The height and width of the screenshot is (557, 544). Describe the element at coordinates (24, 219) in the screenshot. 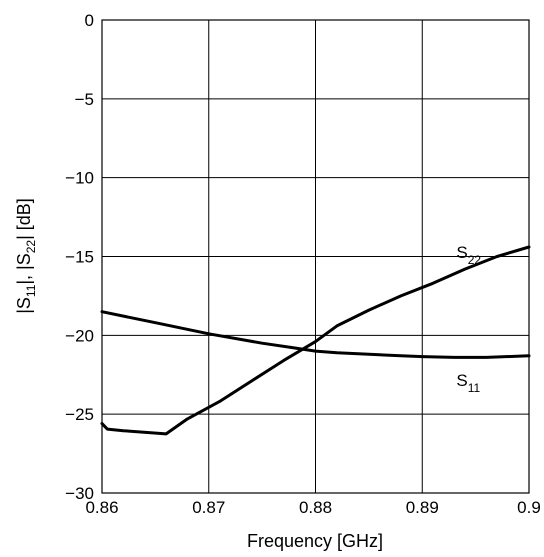

I see `y-axis-title-part-3: | [dB]` at that location.